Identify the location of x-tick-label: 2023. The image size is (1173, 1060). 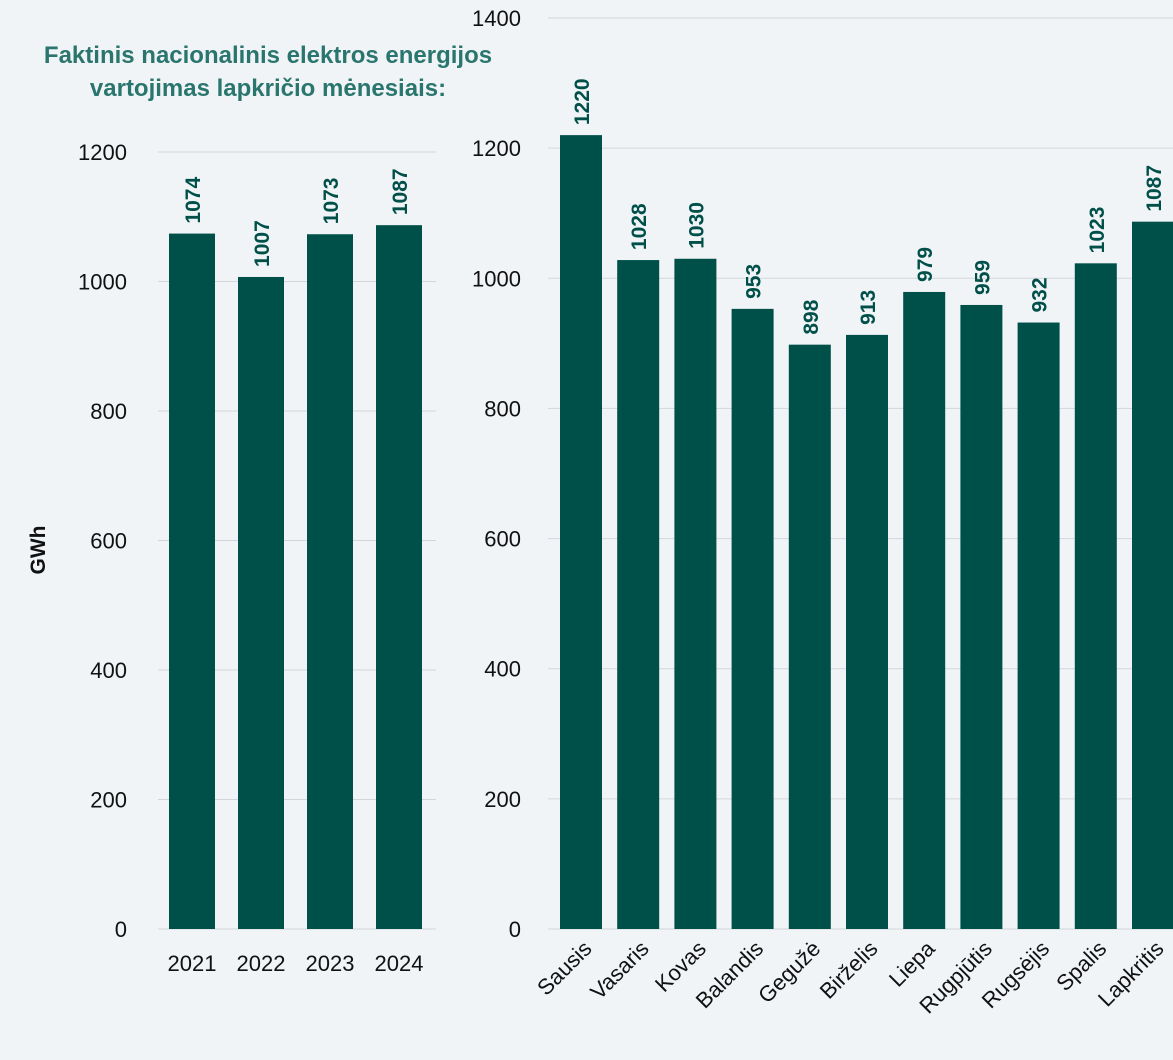
(330, 963).